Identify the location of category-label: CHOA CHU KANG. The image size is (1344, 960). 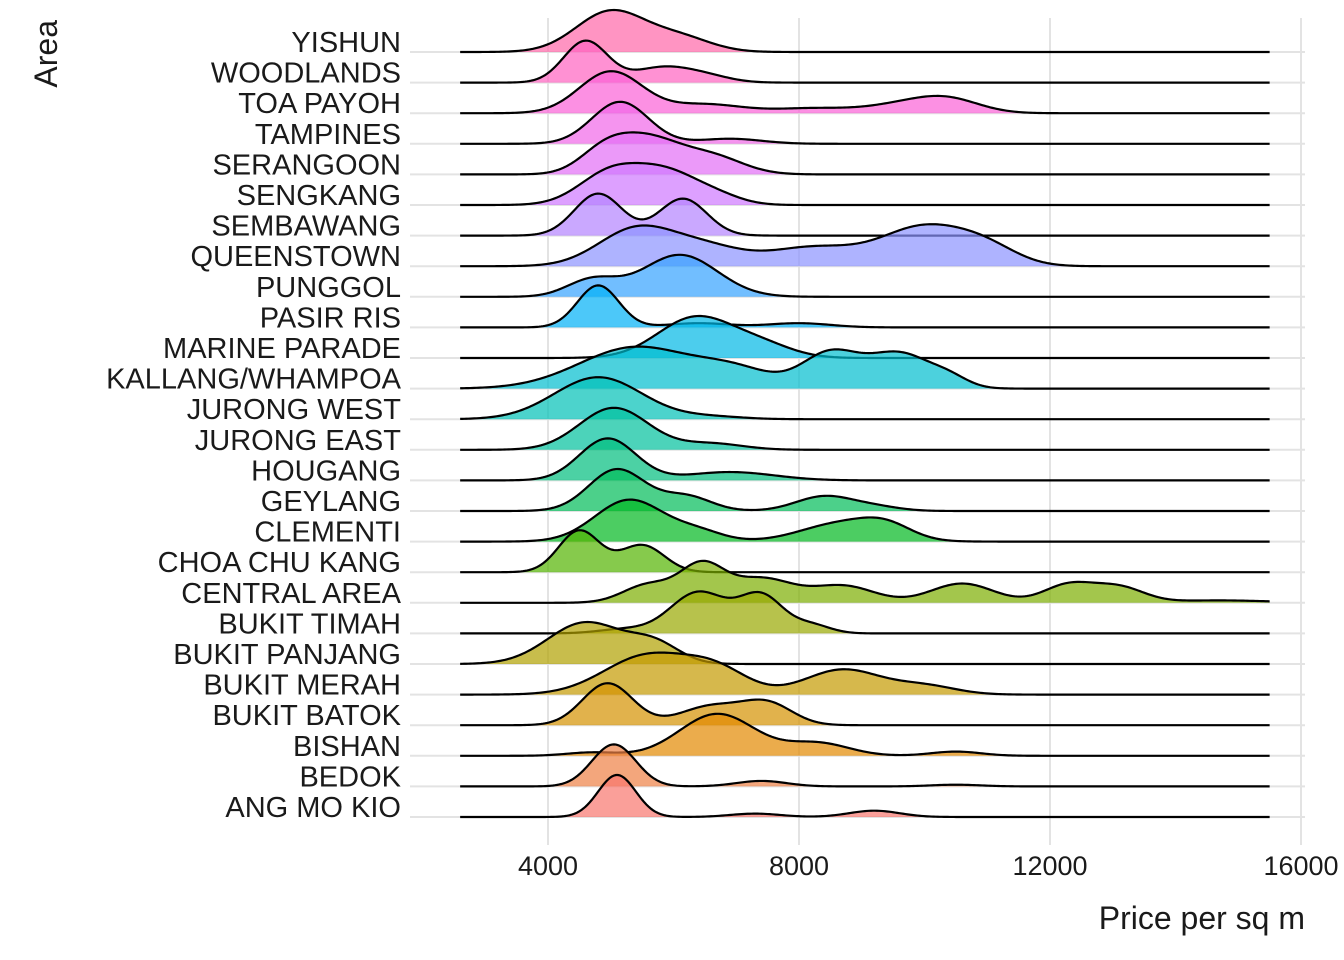
(279, 563).